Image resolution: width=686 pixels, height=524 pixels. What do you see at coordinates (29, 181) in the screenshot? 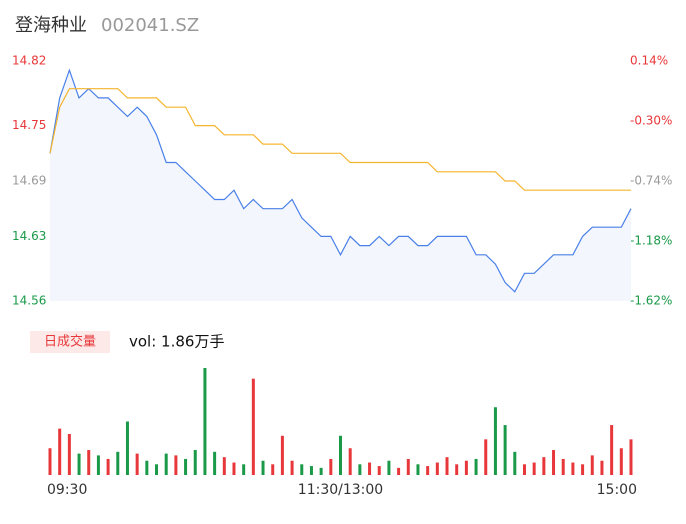
I see `y-tick-label: 14.69` at bounding box center [29, 181].